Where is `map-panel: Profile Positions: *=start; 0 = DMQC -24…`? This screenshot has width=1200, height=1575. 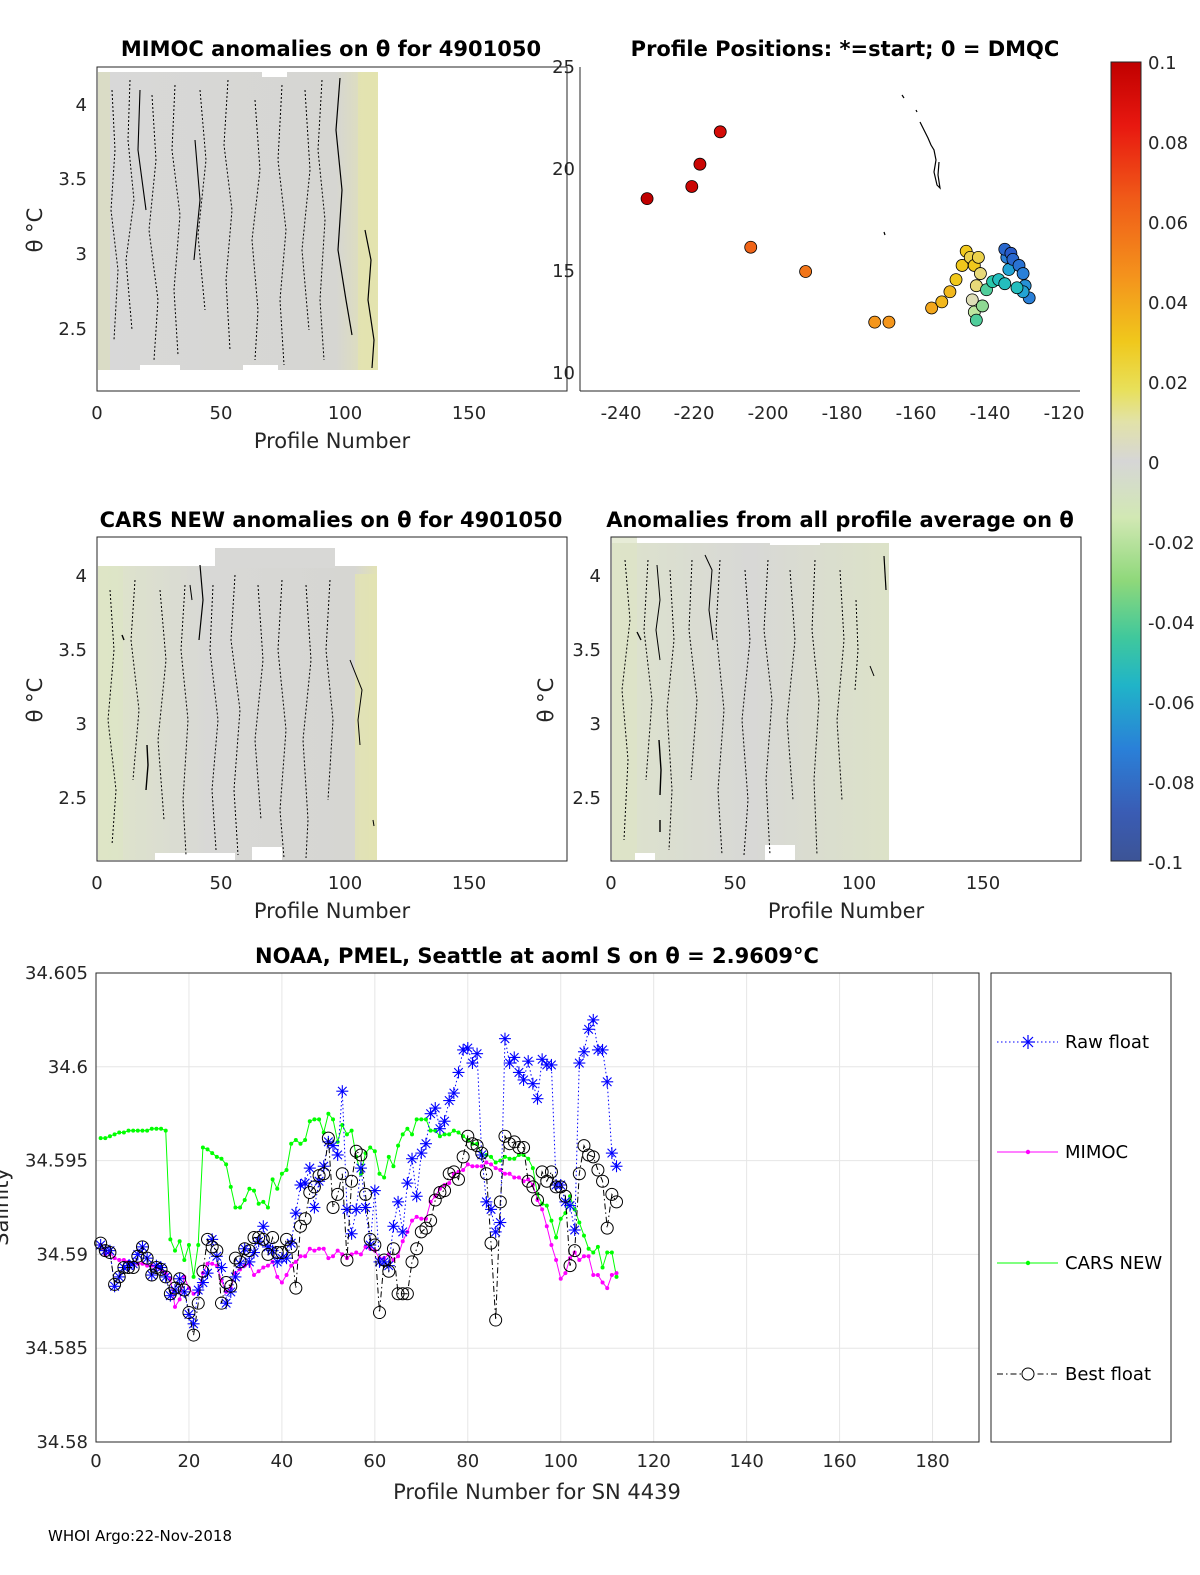 map-panel: Profile Positions: *=start; 0 = DMQC -24… is located at coordinates (818, 230).